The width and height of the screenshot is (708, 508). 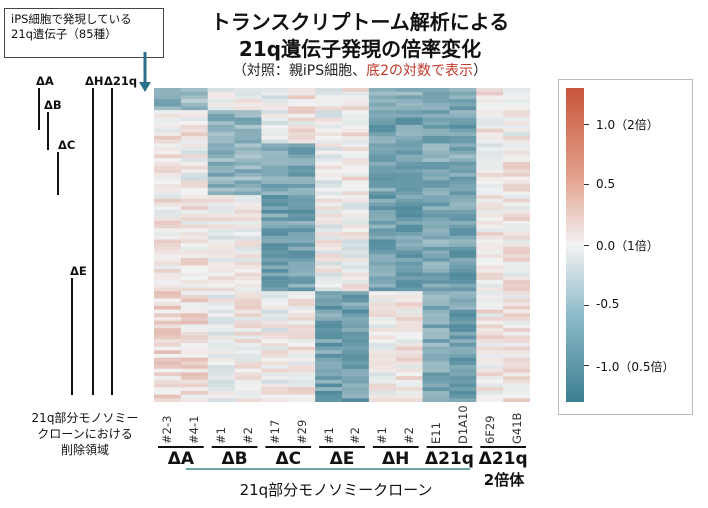 I want to click on colorbar-tick-mark, so click(x=586, y=185).